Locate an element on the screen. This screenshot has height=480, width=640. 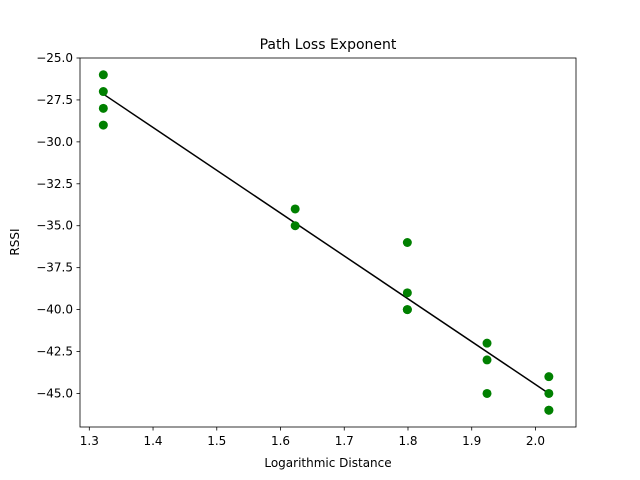
y-tick-label-3: −32.5 is located at coordinates (54, 184).